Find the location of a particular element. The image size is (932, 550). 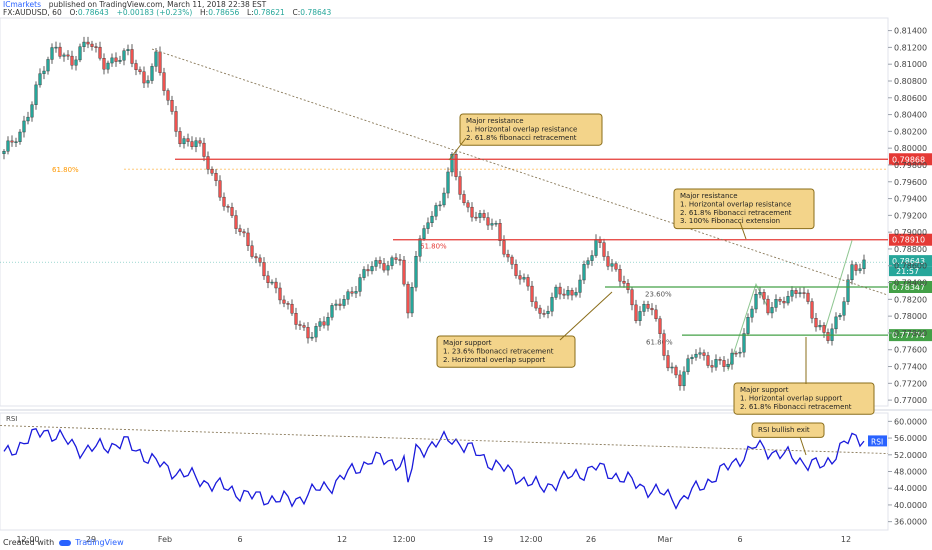

price-tick-label: 0.77600 is located at coordinates (910, 350).